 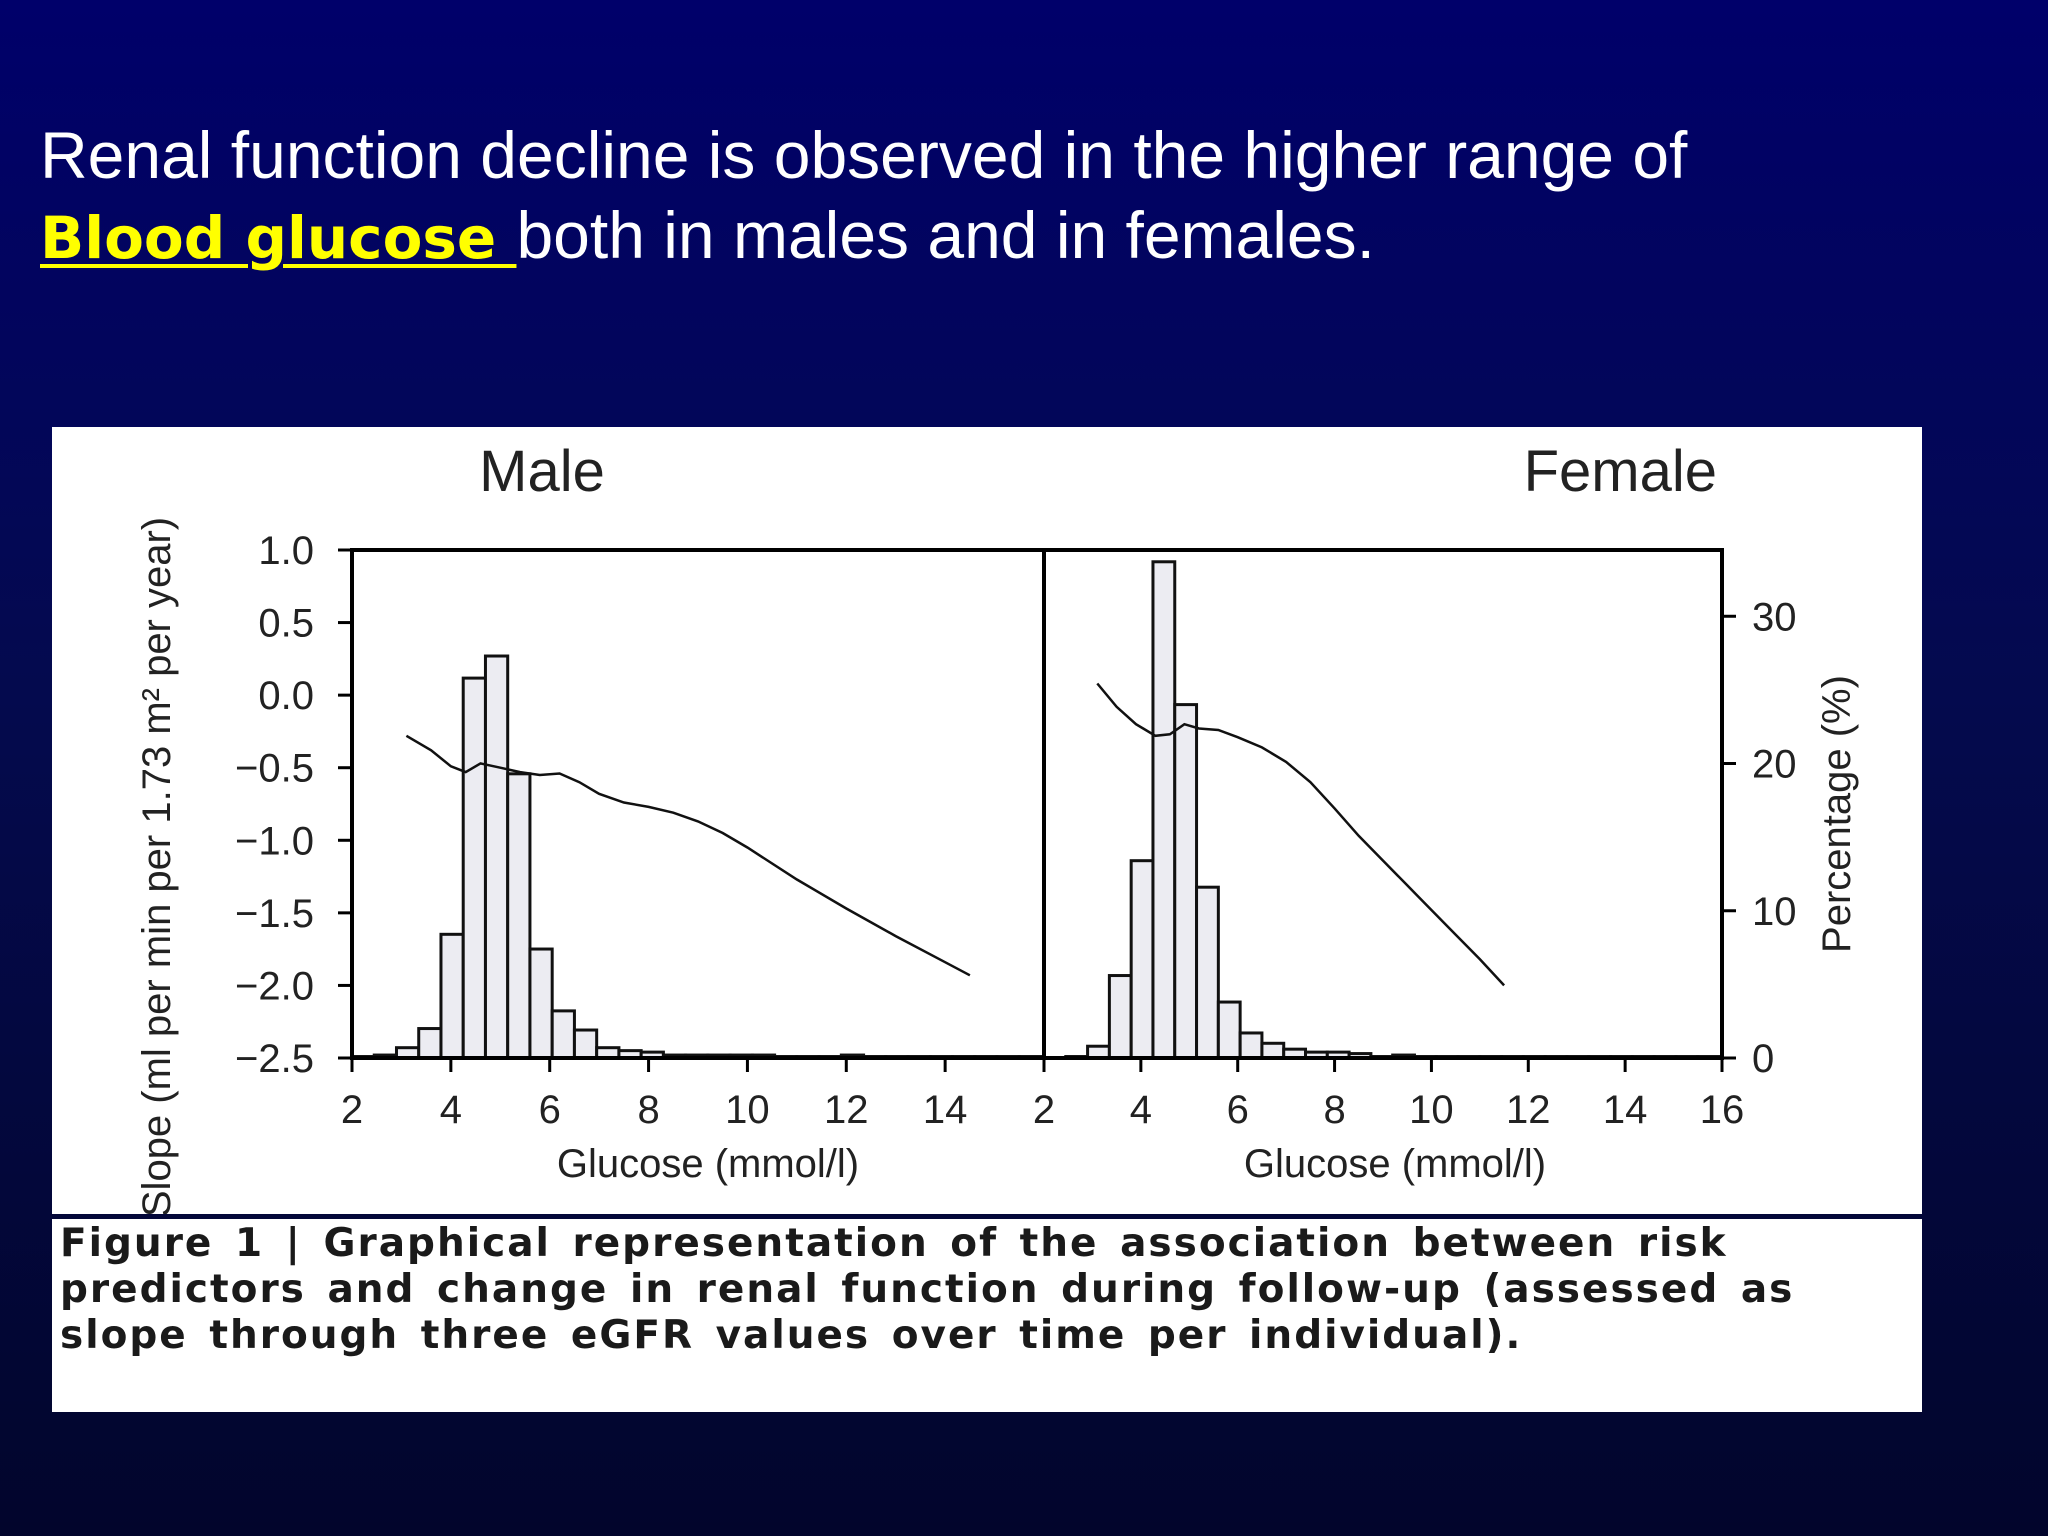 I want to click on y-tick-label: −1.0, so click(x=274, y=841).